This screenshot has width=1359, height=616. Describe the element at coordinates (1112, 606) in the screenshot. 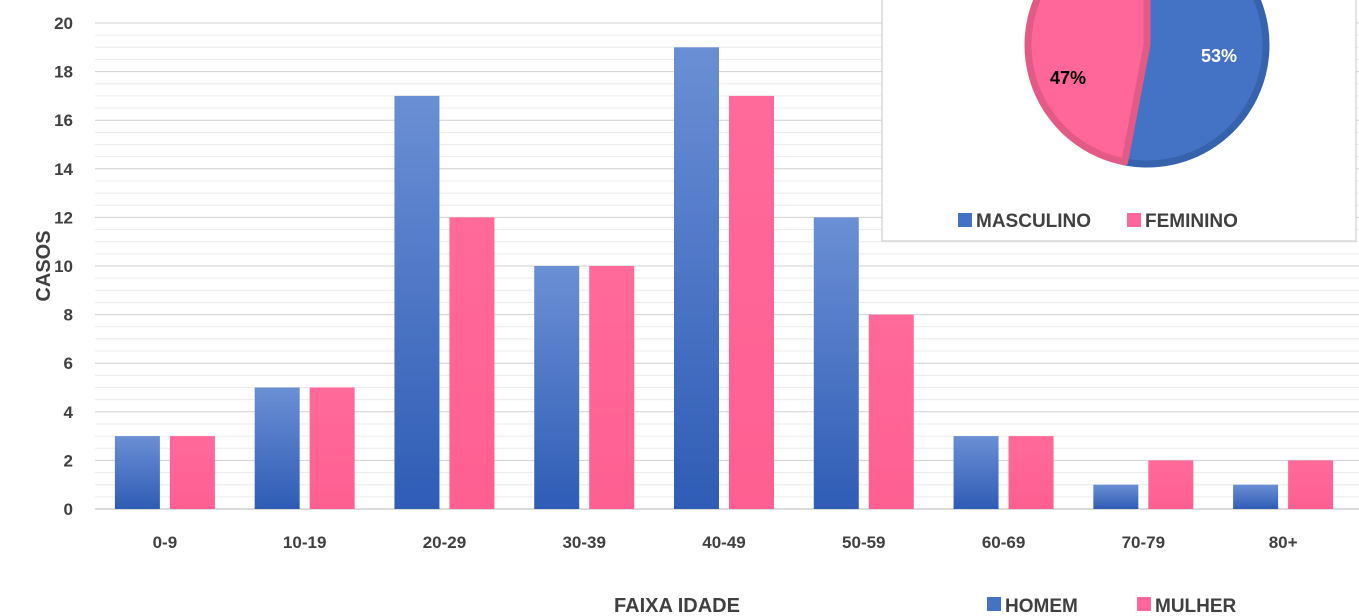

I see `bar-legend: HOMEM MULHER` at that location.